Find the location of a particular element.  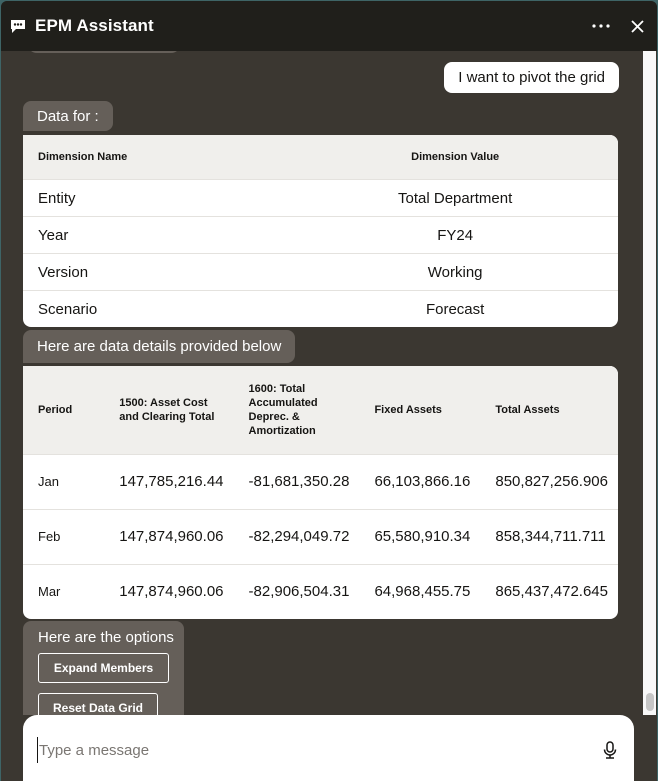

conversation-scrollbar is located at coordinates (649, 383).